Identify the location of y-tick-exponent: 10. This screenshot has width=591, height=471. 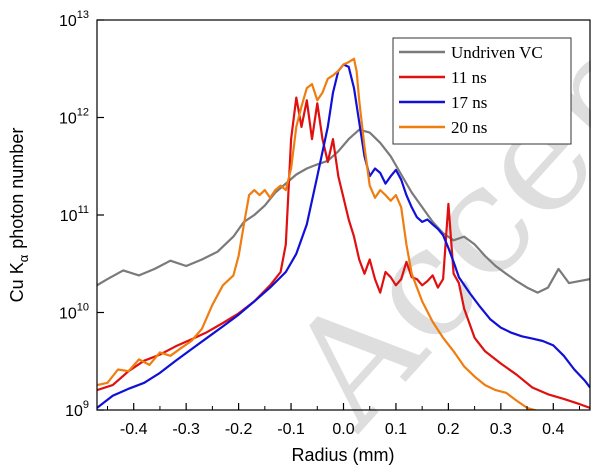
(83, 308).